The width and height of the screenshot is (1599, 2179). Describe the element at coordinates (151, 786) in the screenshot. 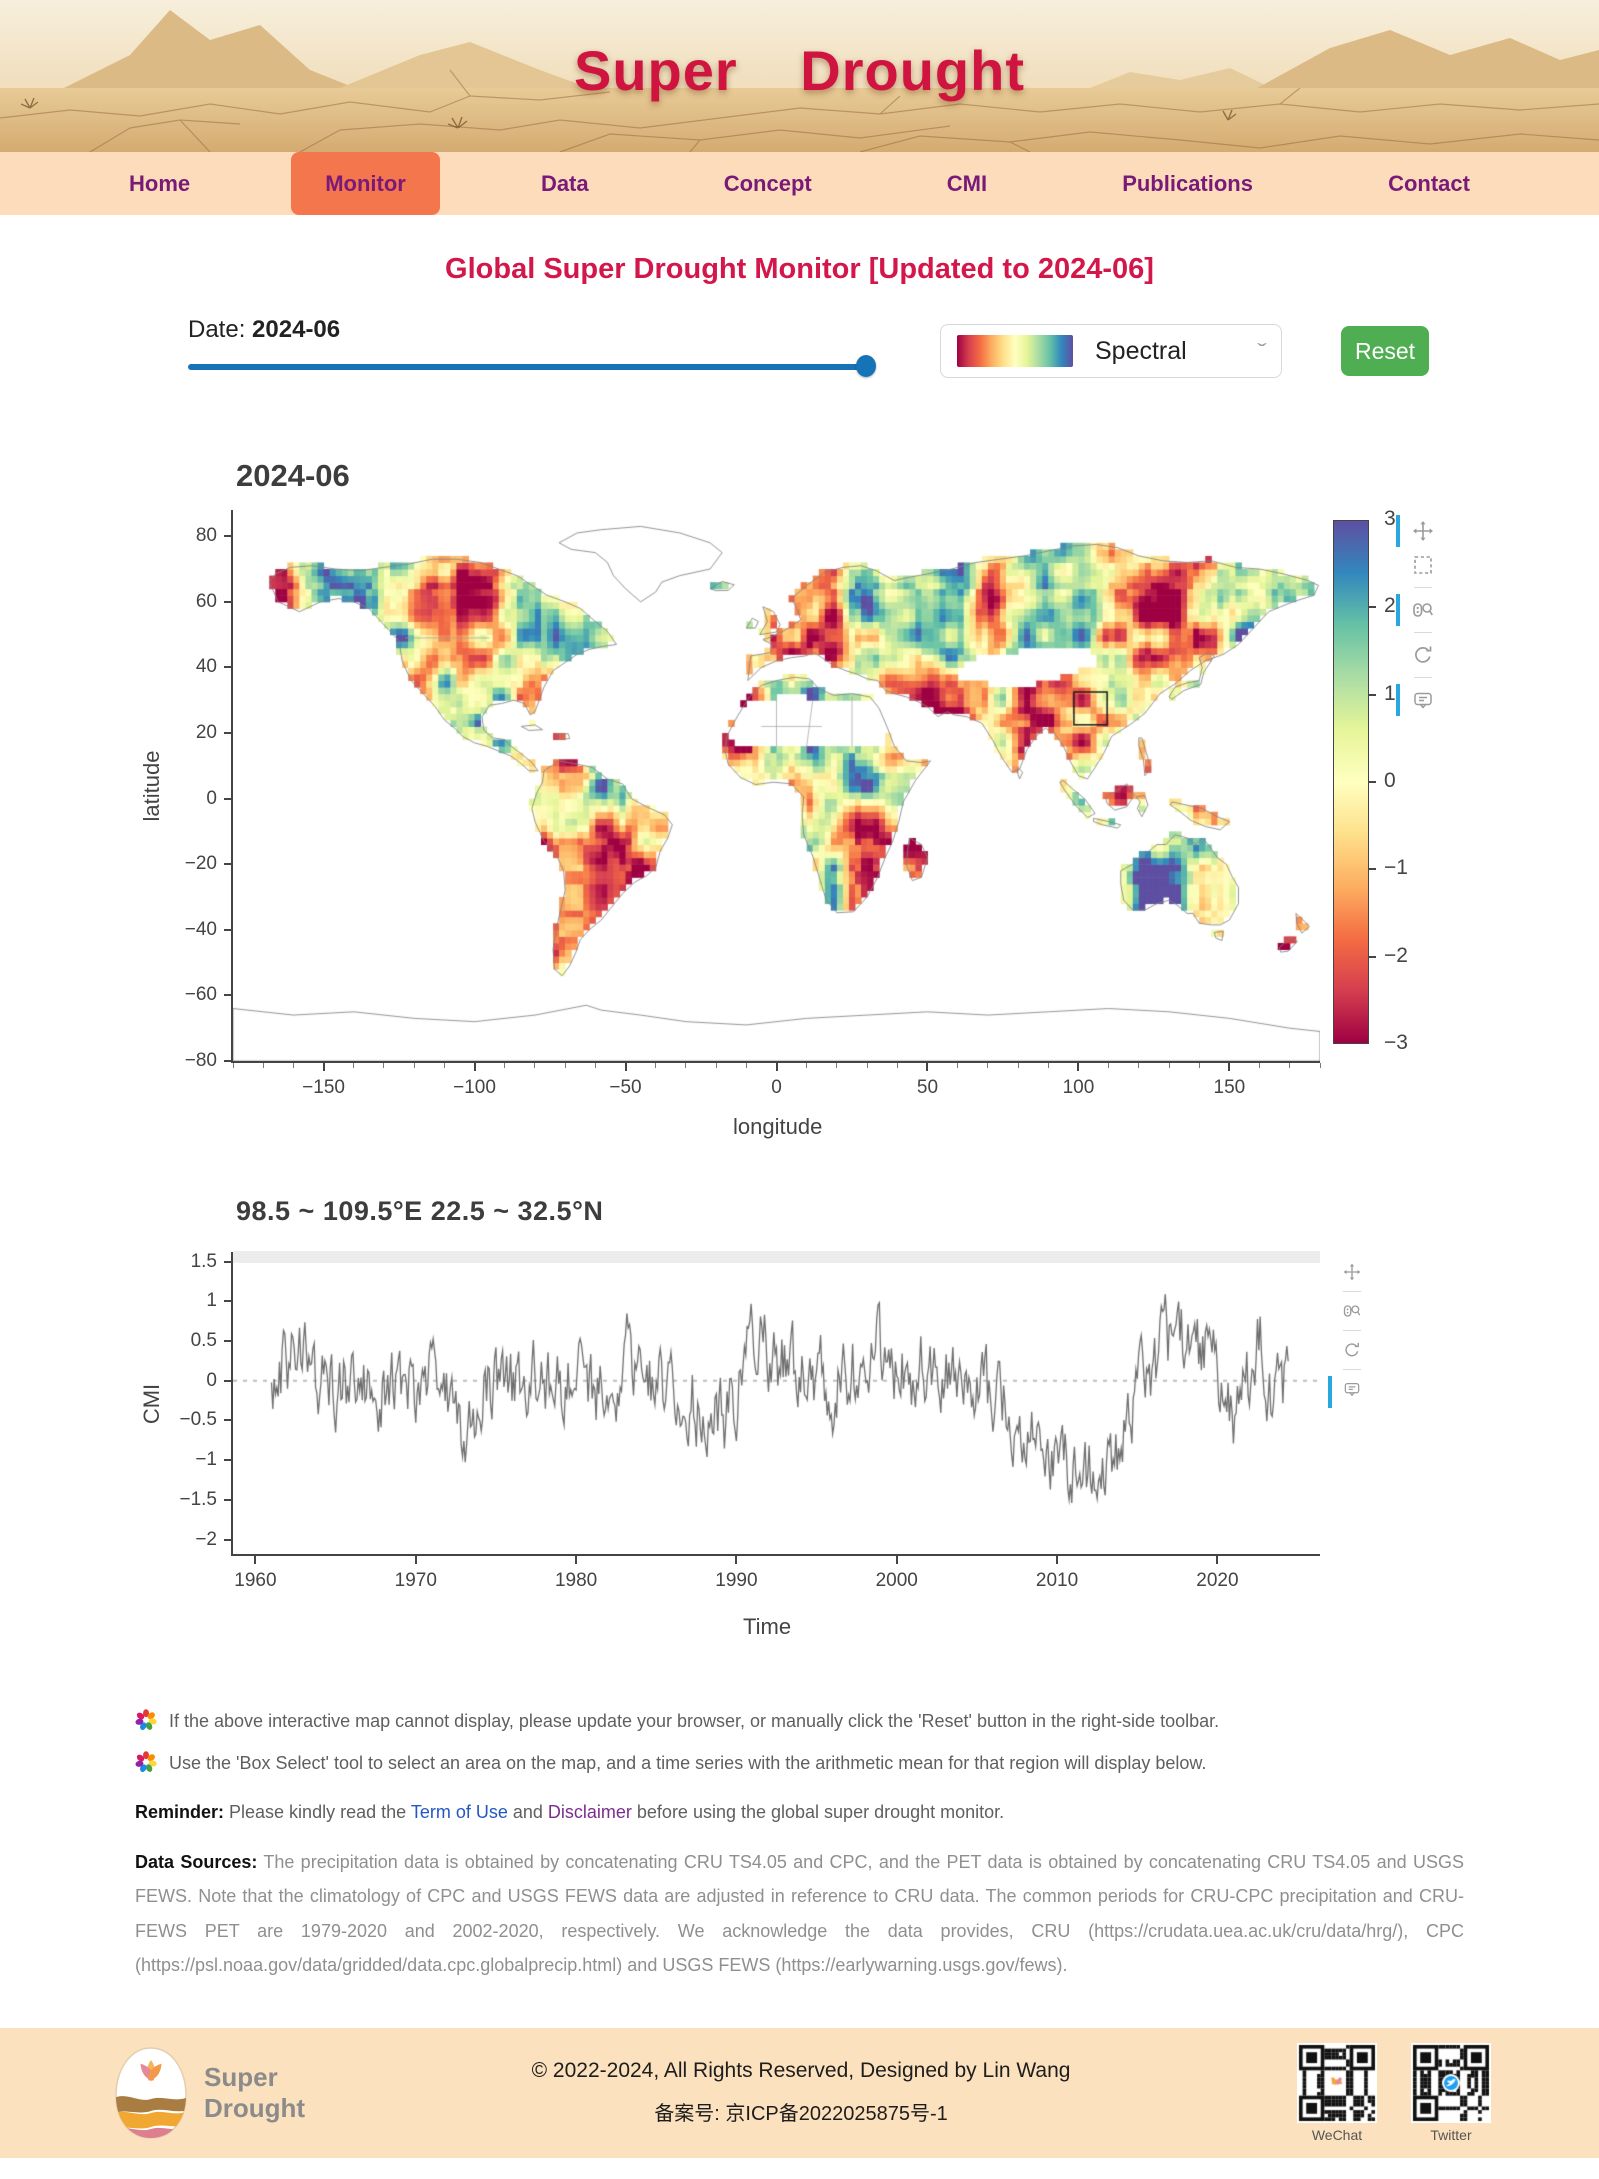

I see `map-y-axis-title: latitude` at that location.